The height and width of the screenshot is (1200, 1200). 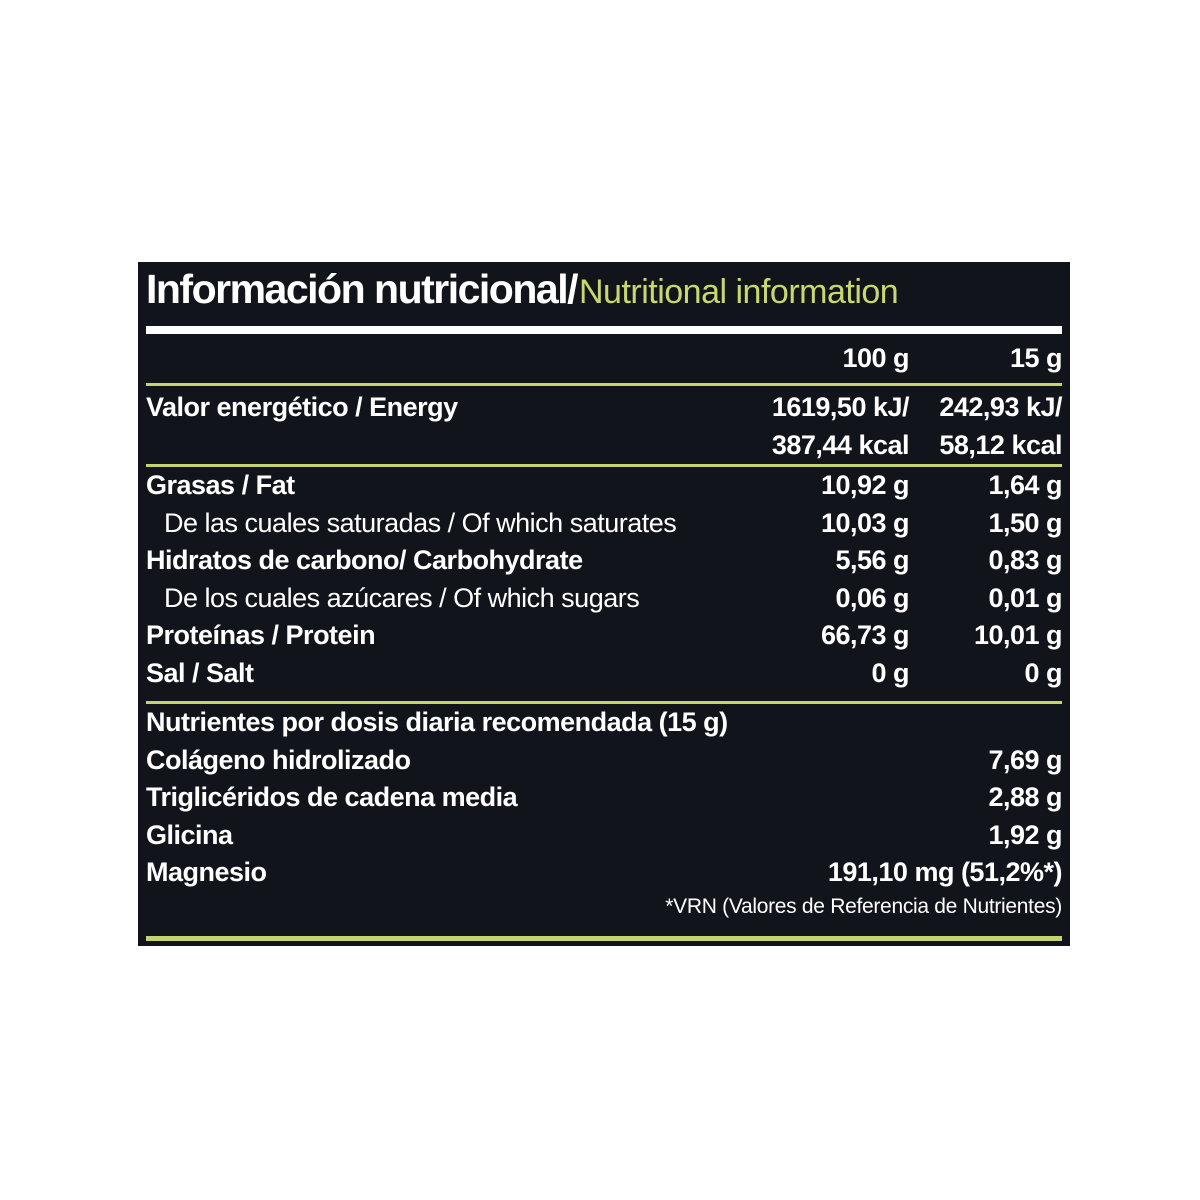 What do you see at coordinates (1025, 522) in the screenshot?
I see `row-value-15g: 1,50 g` at bounding box center [1025, 522].